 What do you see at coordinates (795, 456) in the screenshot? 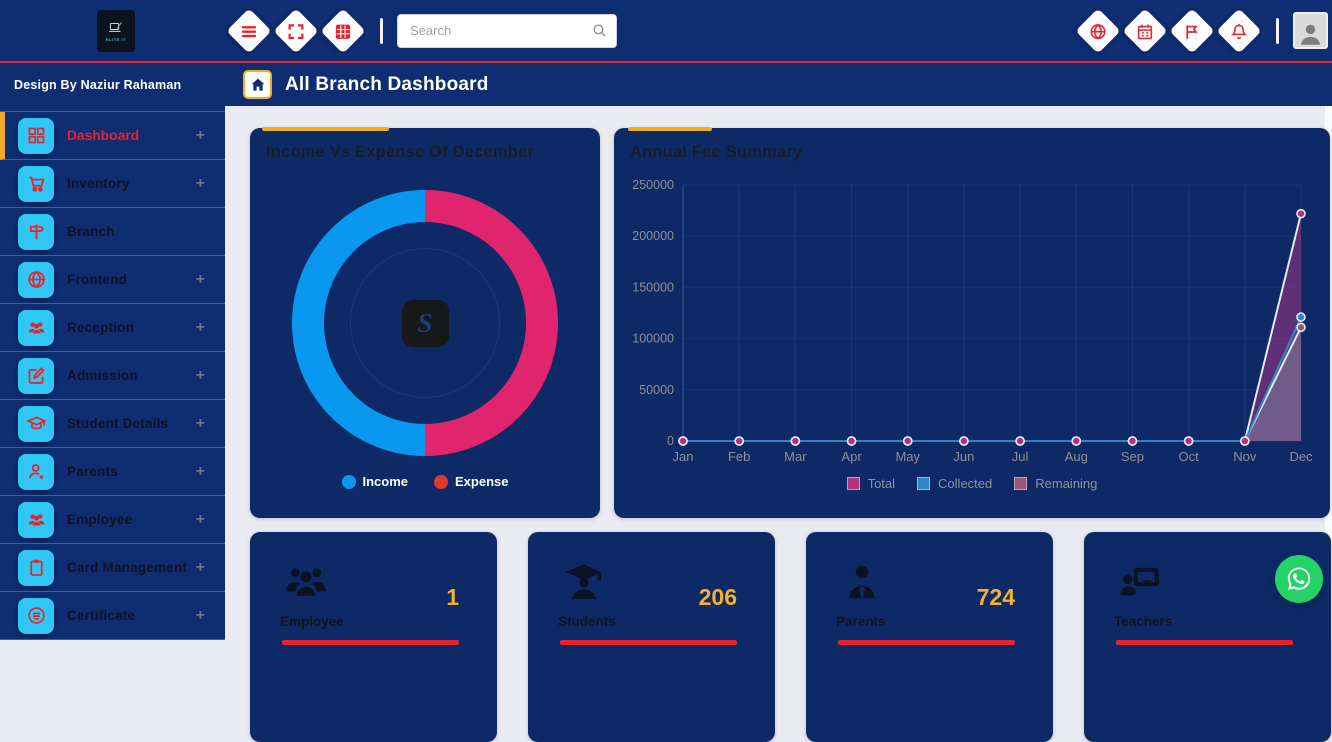
I see `svg-text: Mar` at bounding box center [795, 456].